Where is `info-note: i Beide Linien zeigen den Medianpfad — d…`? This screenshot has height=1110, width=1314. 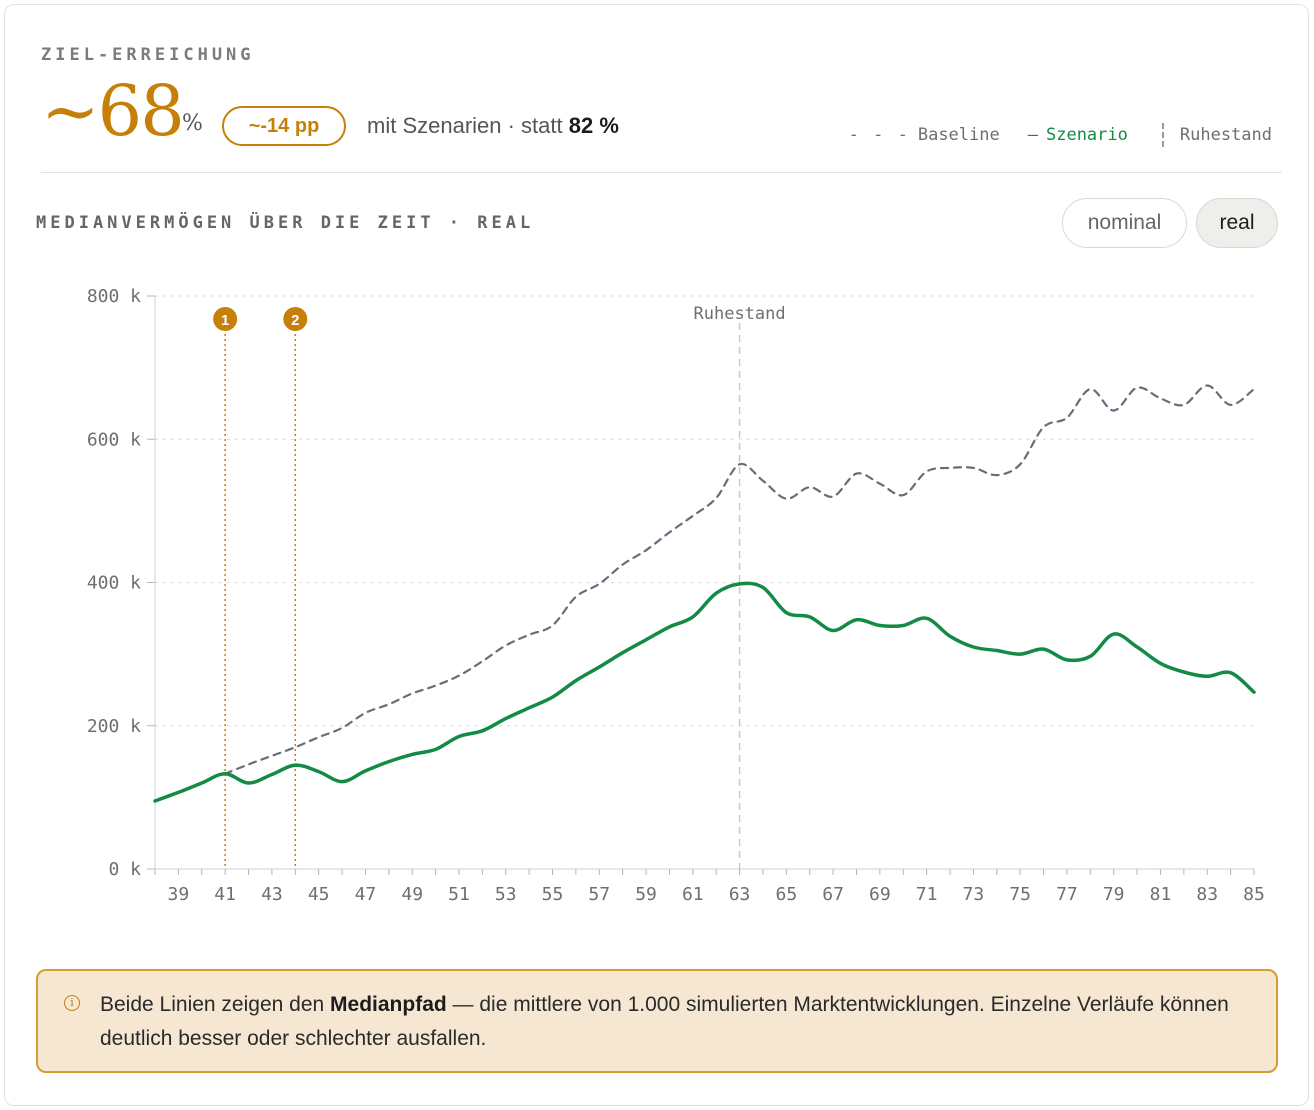
info-note: i Beide Linien zeigen den Medianpfad — d… is located at coordinates (657, 1021).